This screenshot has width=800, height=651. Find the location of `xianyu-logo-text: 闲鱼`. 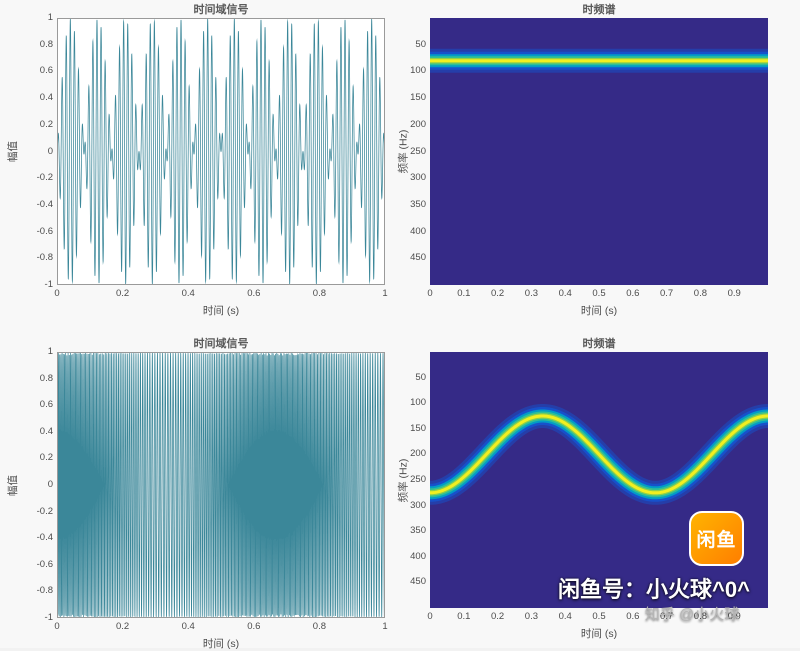

xianyu-logo-text: 闲鱼 is located at coordinates (716, 540).